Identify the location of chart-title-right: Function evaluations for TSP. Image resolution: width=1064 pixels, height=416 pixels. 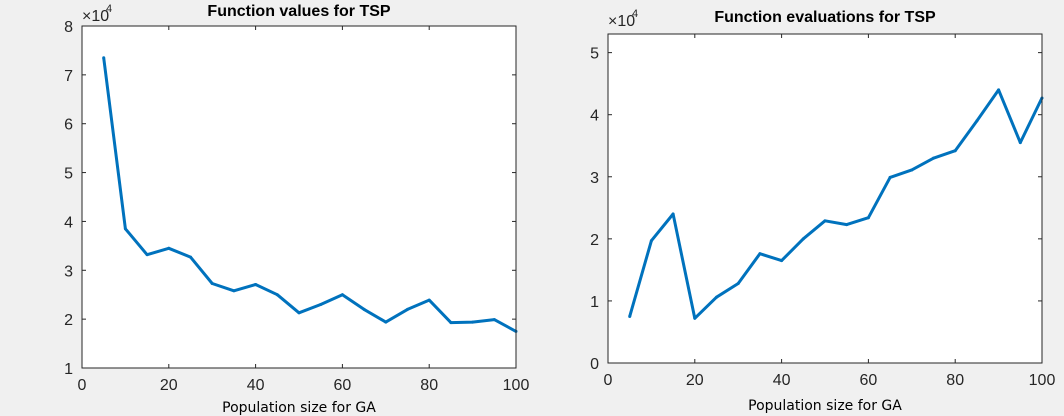
(825, 17).